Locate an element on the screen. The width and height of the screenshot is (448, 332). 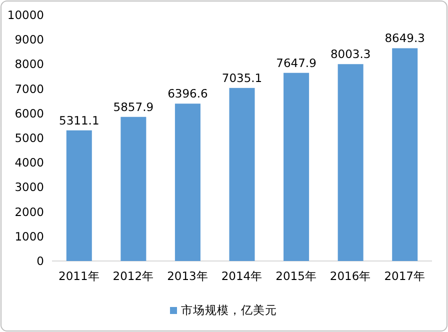
x-tick-label: 2015年 is located at coordinates (296, 276).